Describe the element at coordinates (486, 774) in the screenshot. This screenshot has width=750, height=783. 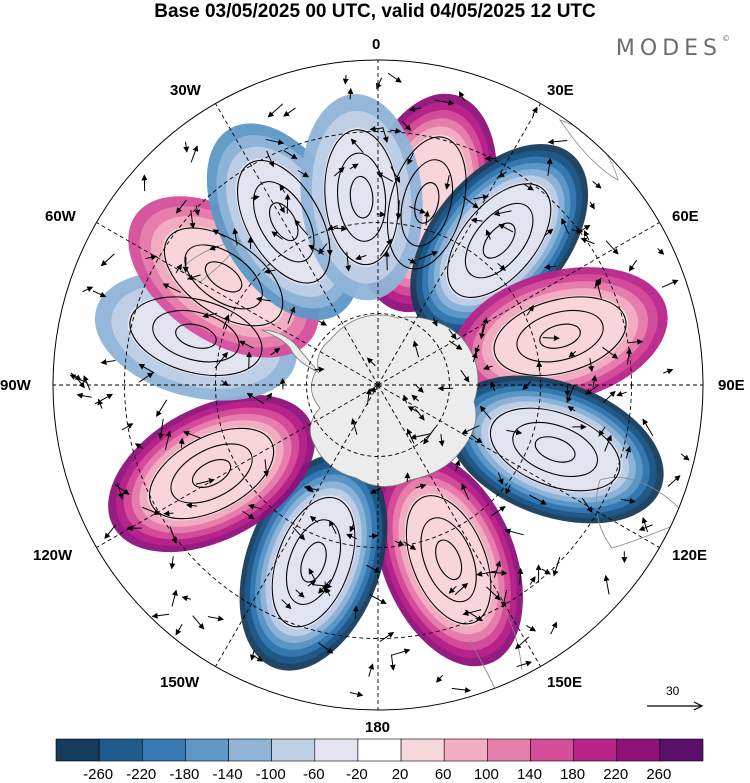
I see `colorbar-label: 100` at that location.